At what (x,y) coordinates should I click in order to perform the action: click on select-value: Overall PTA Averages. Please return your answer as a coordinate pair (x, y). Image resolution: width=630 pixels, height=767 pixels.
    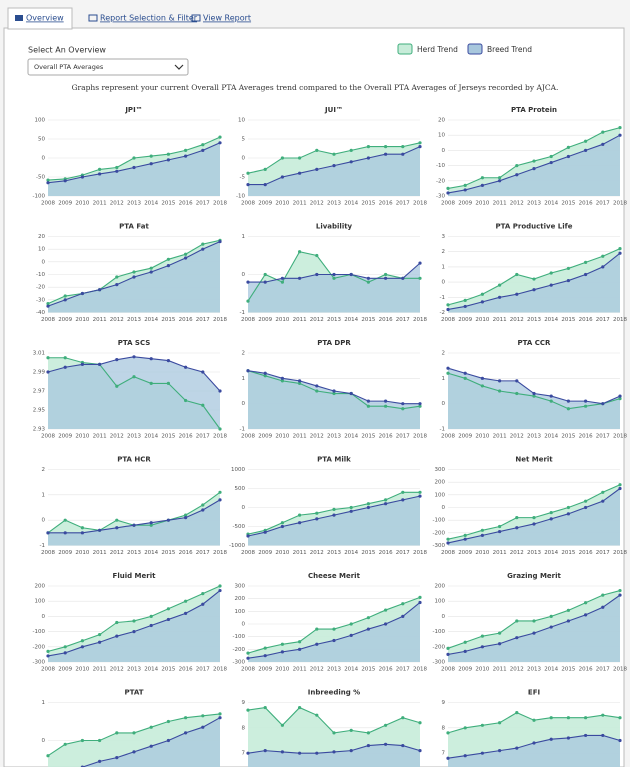
    Looking at the image, I should click on (69, 67).